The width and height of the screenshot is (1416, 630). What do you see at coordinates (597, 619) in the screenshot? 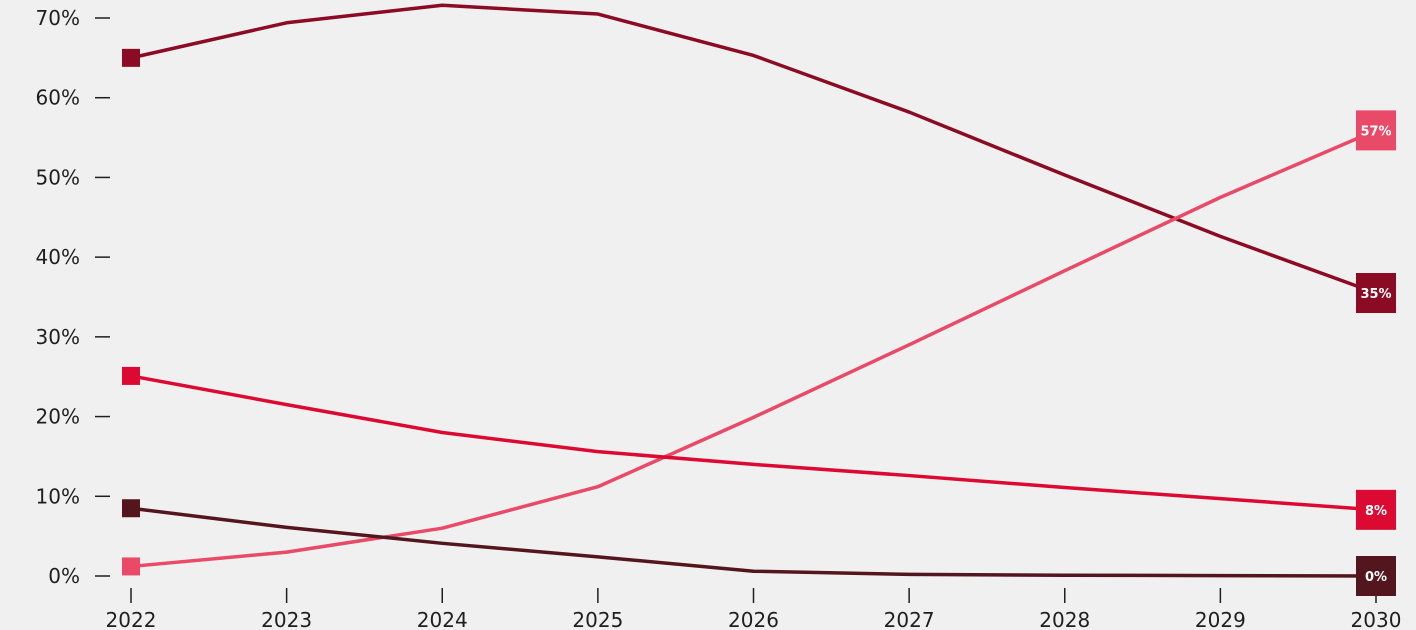
I see `x-tick-label: 2025` at bounding box center [597, 619].